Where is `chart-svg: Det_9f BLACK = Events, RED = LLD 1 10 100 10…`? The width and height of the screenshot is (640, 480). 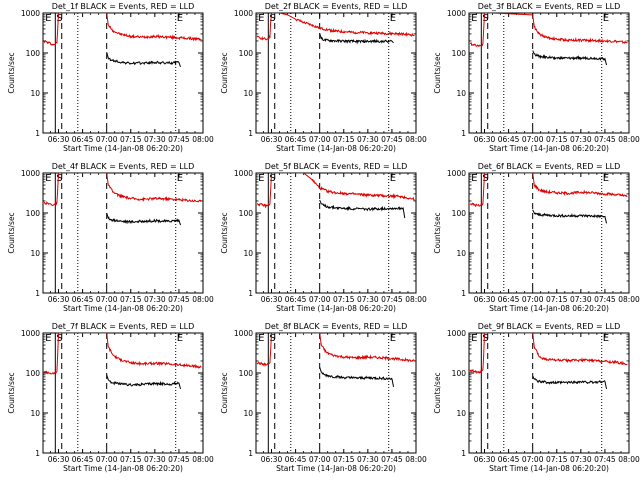 chart-svg: Det_9f BLACK = Events, RED = LLD 1 10 100 10… is located at coordinates (536, 397).